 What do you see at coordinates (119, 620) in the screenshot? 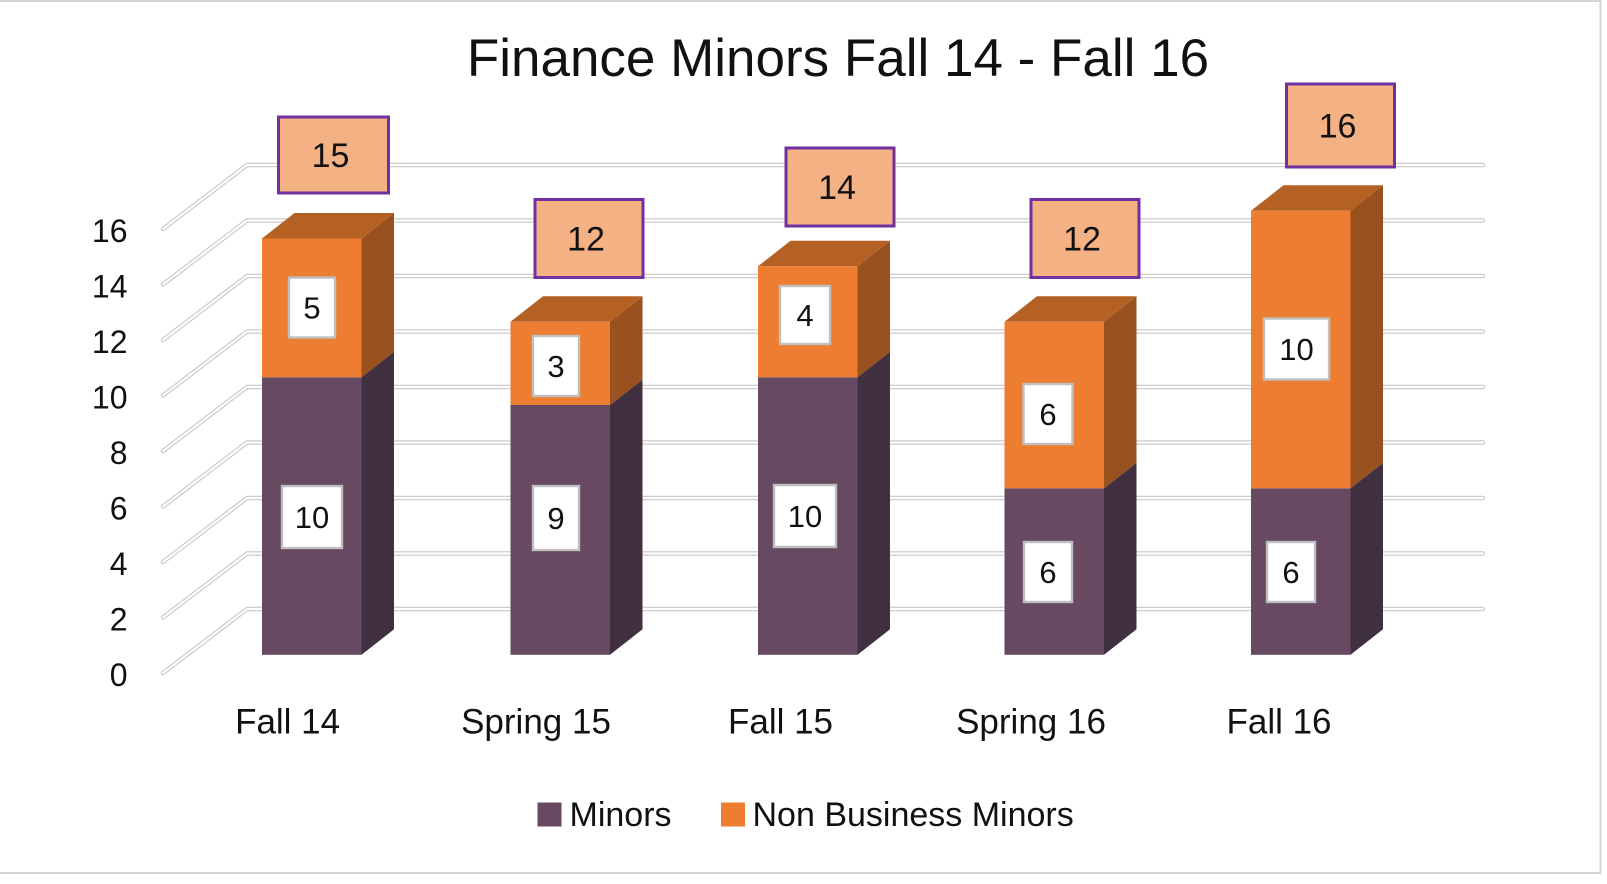
I see `svg-text: 2` at bounding box center [119, 620].